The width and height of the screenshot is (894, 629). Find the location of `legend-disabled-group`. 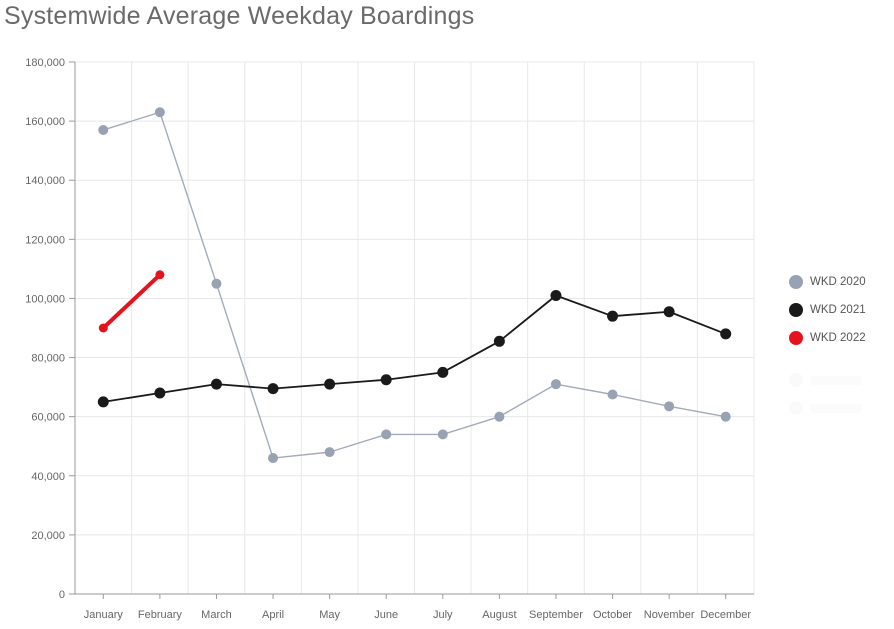

legend-disabled-group is located at coordinates (841, 394).